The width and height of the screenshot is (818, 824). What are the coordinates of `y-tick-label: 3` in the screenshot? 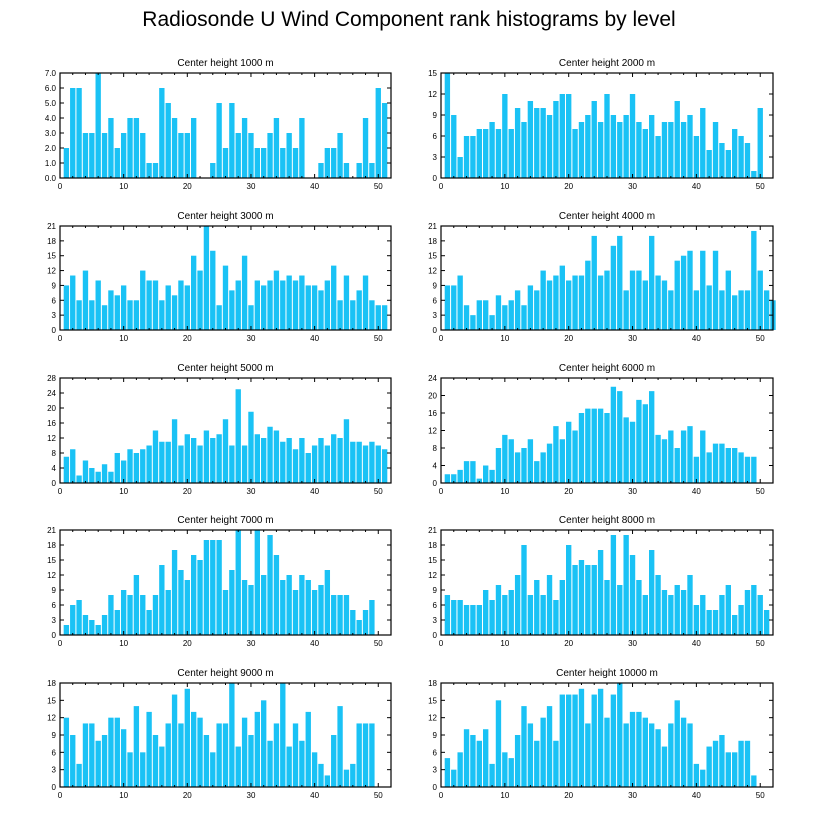 It's located at (435, 315).